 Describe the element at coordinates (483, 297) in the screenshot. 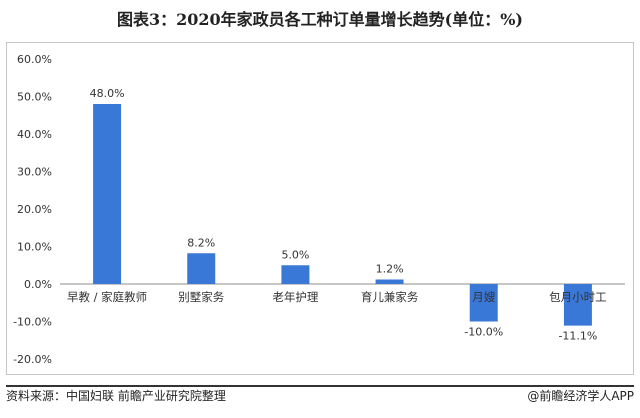

I see `x-tick-label: 月嫂` at that location.